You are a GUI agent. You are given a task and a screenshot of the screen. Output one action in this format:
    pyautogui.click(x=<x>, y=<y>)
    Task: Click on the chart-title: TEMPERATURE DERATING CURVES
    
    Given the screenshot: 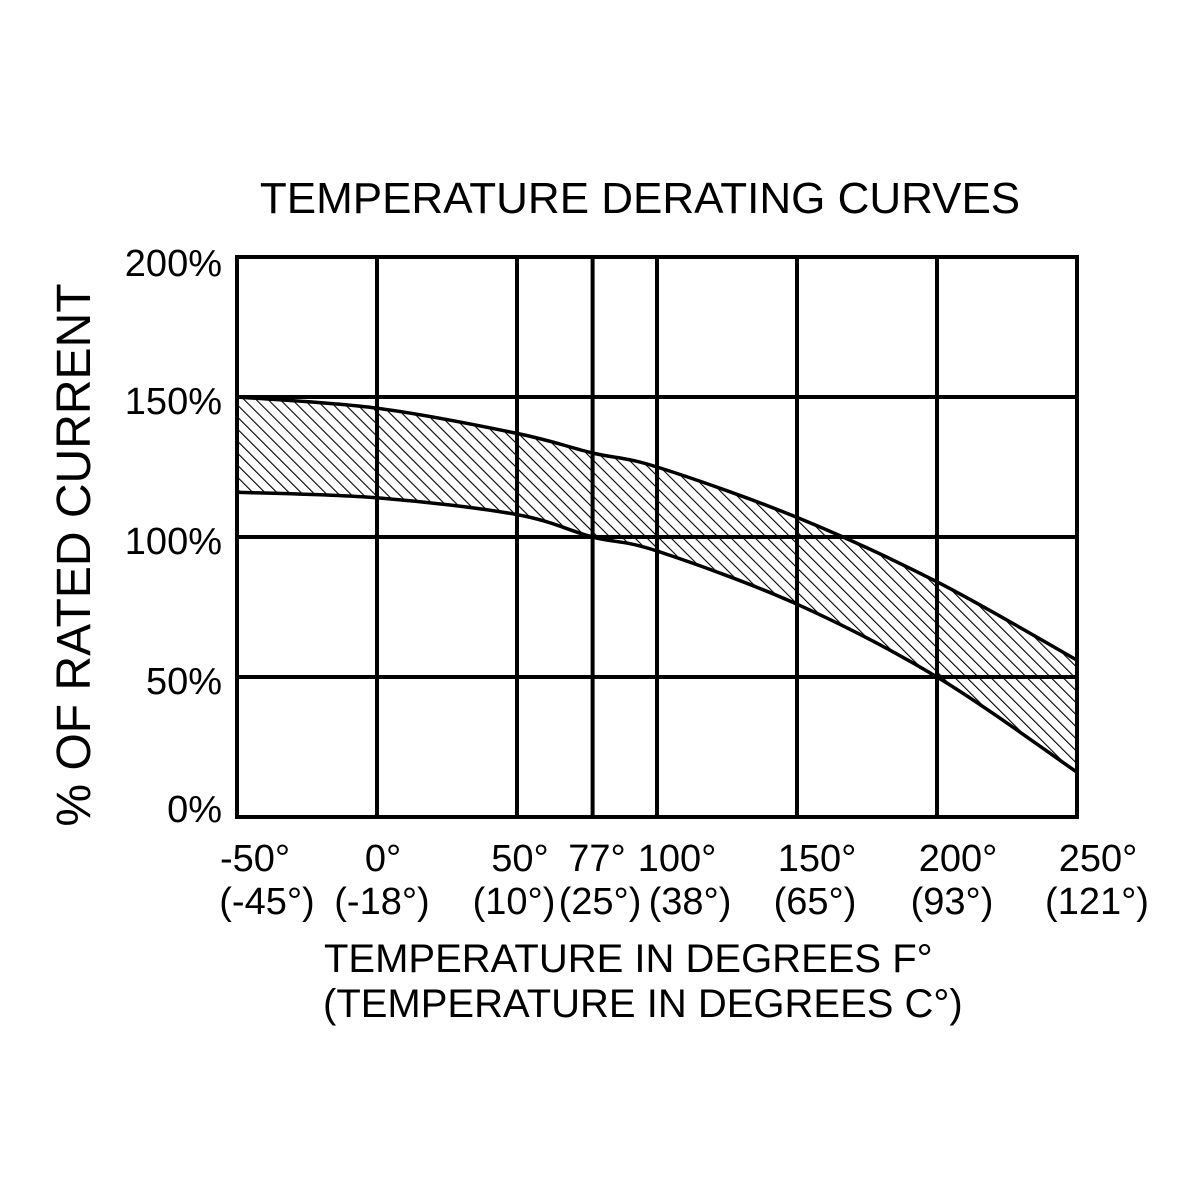 What is the action you would take?
    pyautogui.click(x=640, y=198)
    